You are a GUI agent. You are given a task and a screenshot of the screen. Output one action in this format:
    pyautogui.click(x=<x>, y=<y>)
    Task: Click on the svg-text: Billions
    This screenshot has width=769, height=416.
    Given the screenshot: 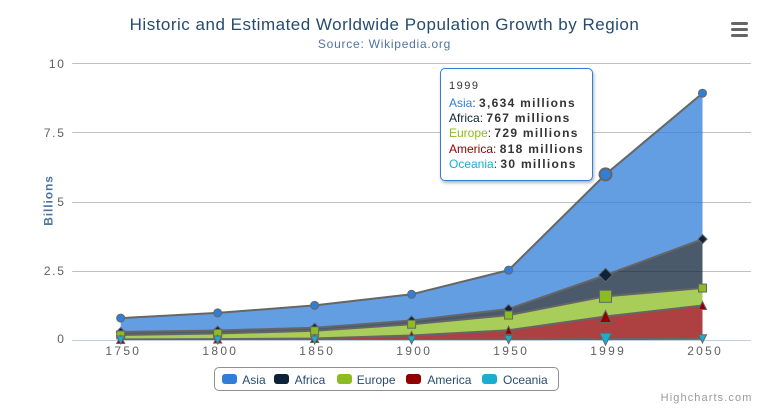 What is the action you would take?
    pyautogui.click(x=49, y=200)
    